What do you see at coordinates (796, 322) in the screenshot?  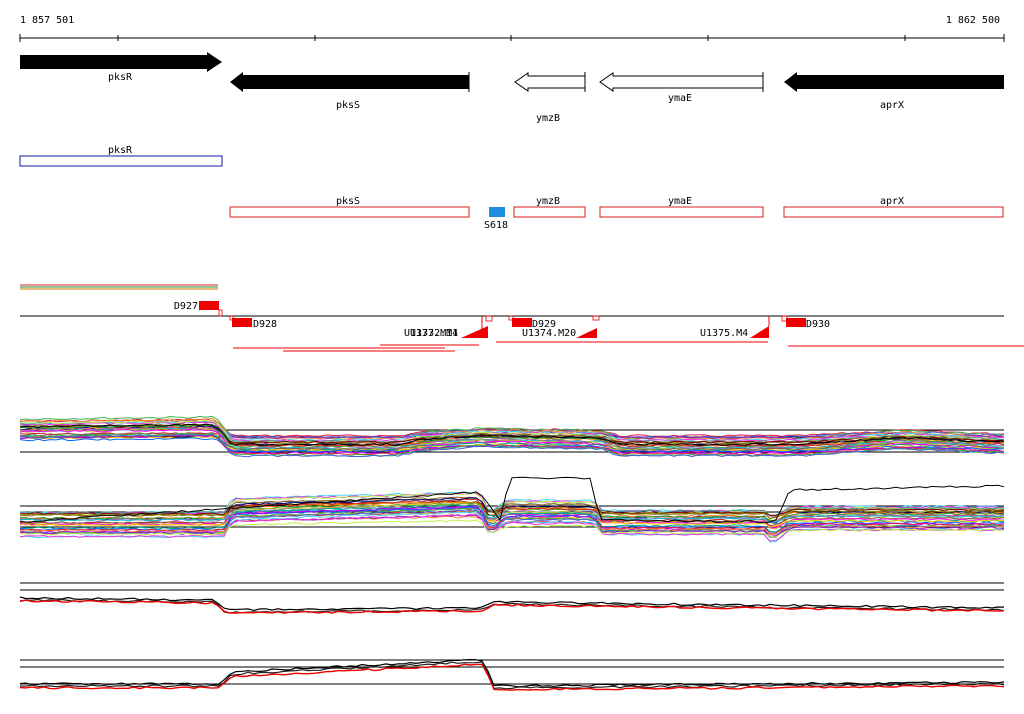 I see `feature-block-D930` at bounding box center [796, 322].